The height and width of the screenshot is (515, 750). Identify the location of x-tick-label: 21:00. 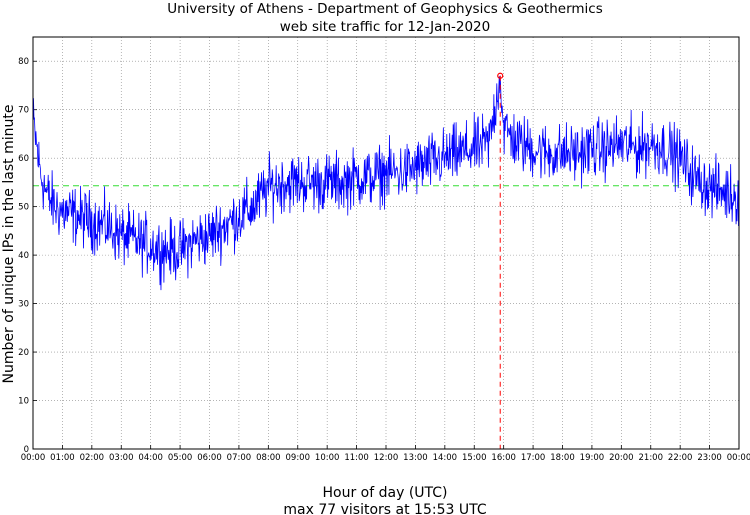
(651, 458).